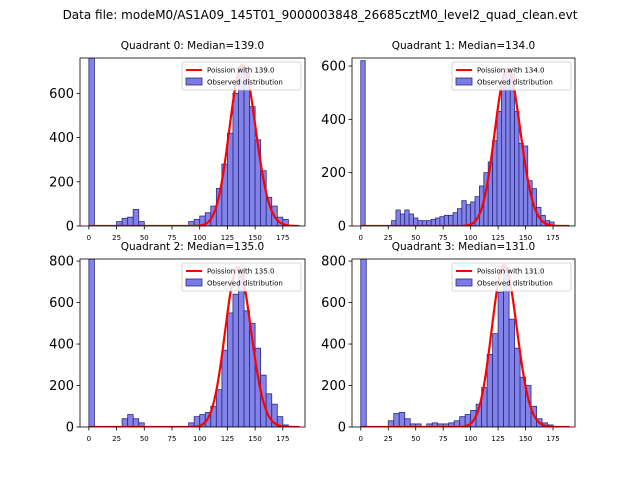  What do you see at coordinates (241, 272) in the screenshot?
I see `legend-label: Poission with 135.0` at bounding box center [241, 272].